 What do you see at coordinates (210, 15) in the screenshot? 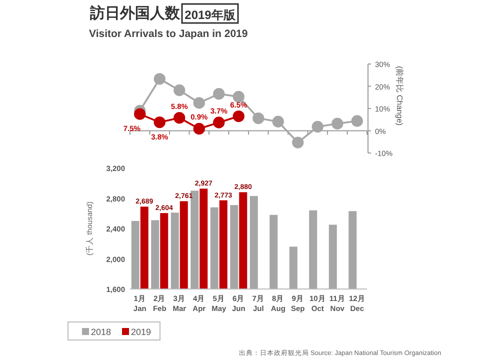
I see `text: 2019年版` at bounding box center [210, 15].